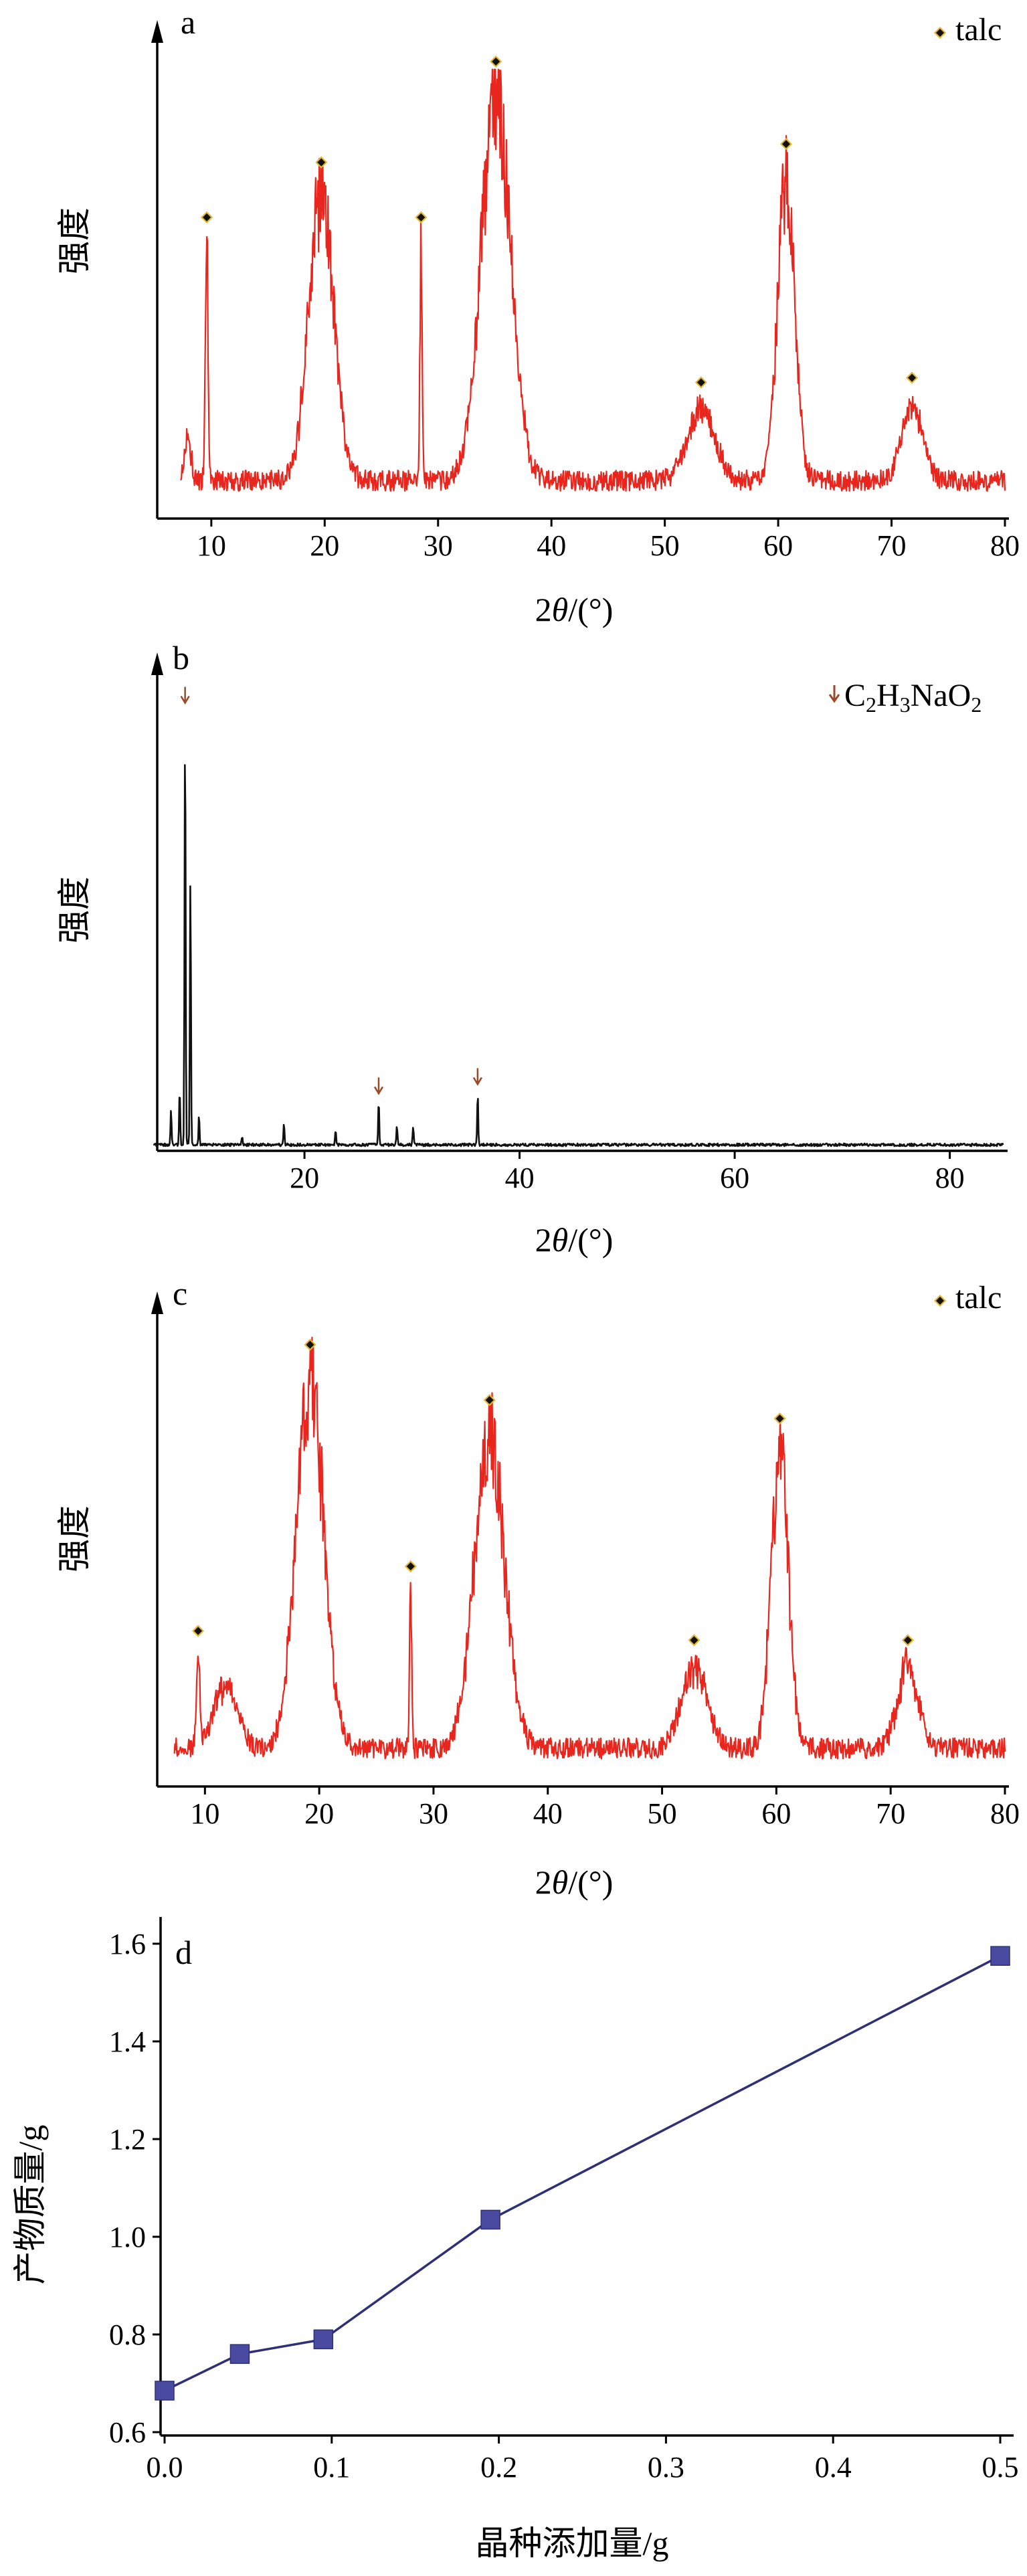  What do you see at coordinates (30, 2205) in the screenshot?
I see `y-axis-label-d: 产物质量/g` at bounding box center [30, 2205].